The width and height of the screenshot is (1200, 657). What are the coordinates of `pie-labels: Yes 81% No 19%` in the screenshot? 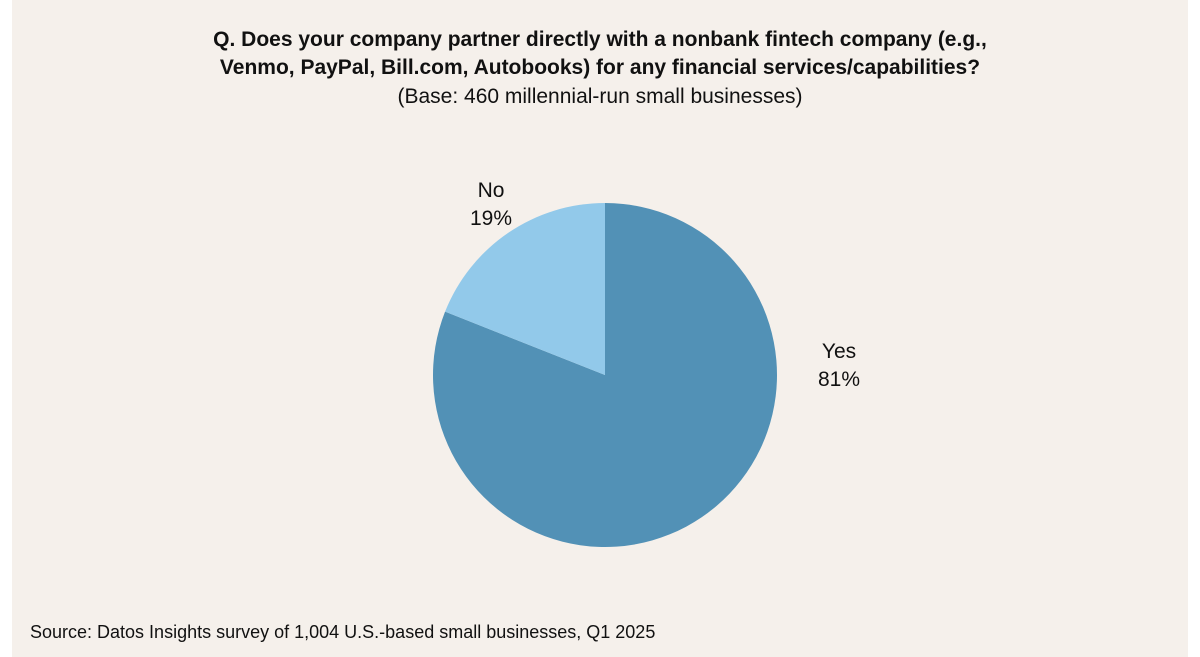 It's located at (665, 285).